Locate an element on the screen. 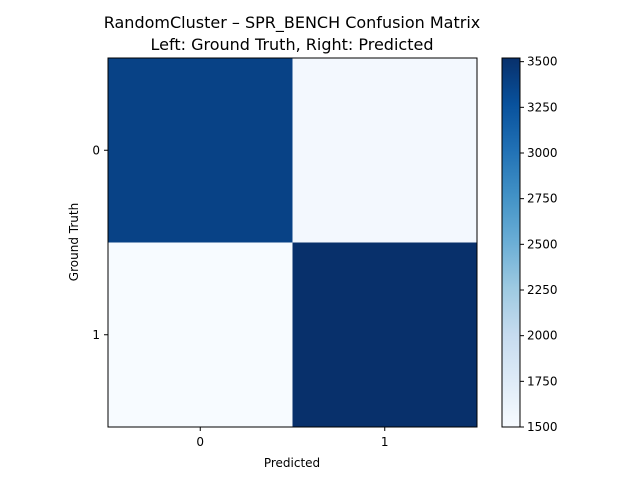 The image size is (640, 480). colorbar-tick-label: 3250 is located at coordinates (542, 107).